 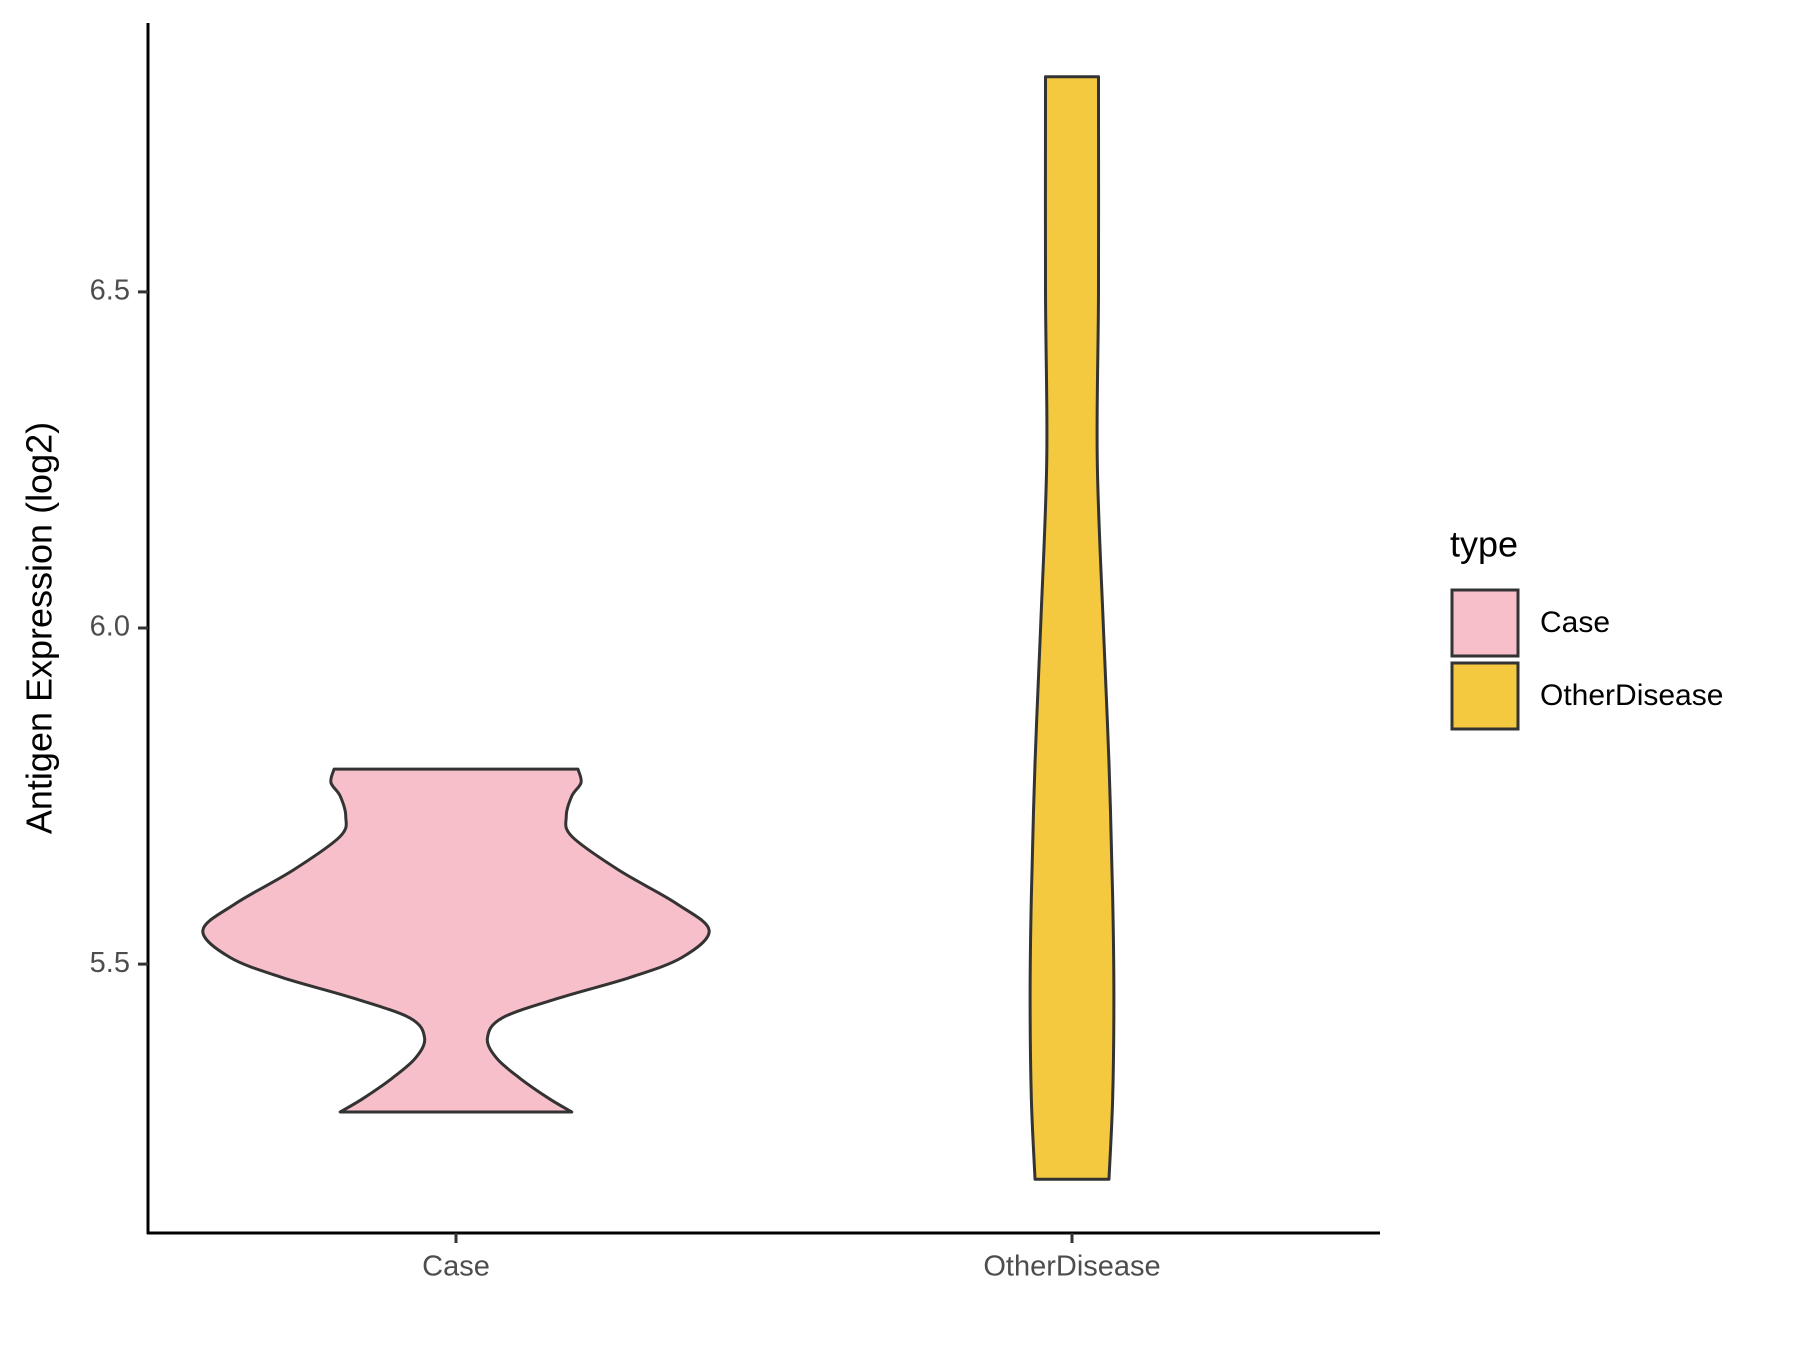 I want to click on legend-label: OtherDisease, so click(x=1631, y=695).